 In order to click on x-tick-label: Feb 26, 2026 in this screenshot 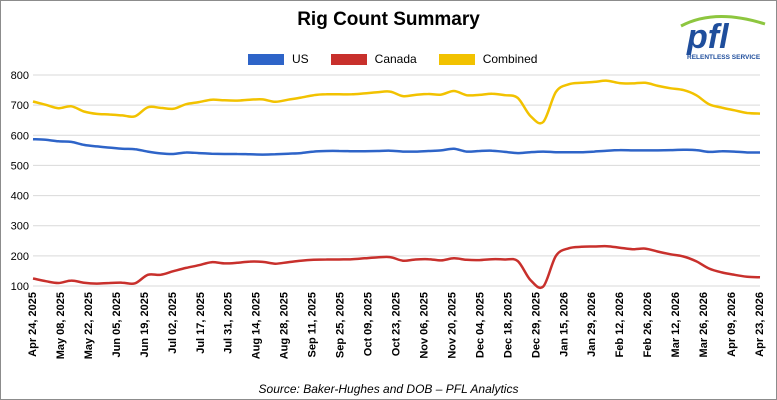, I will do `click(648, 324)`.